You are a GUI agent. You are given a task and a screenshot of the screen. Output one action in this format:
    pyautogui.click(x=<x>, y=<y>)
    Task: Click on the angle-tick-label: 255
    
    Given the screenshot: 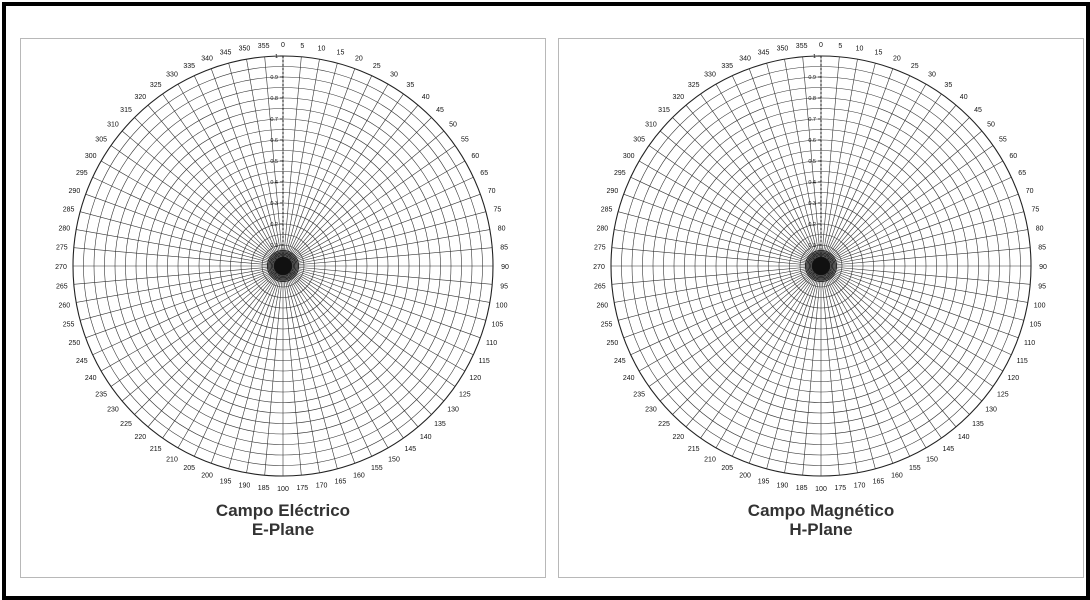 What is the action you would take?
    pyautogui.click(x=69, y=324)
    